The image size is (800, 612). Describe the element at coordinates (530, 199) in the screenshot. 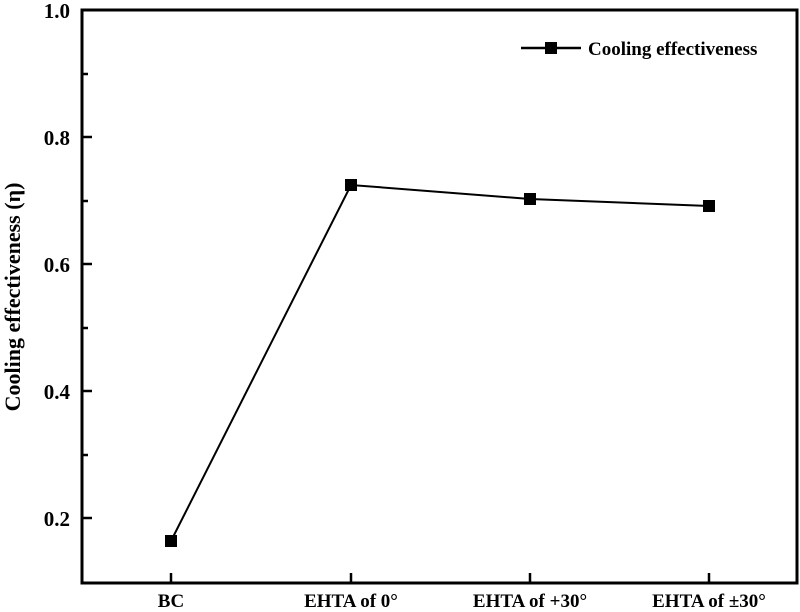

I see `data-point-ehta-plus30` at that location.